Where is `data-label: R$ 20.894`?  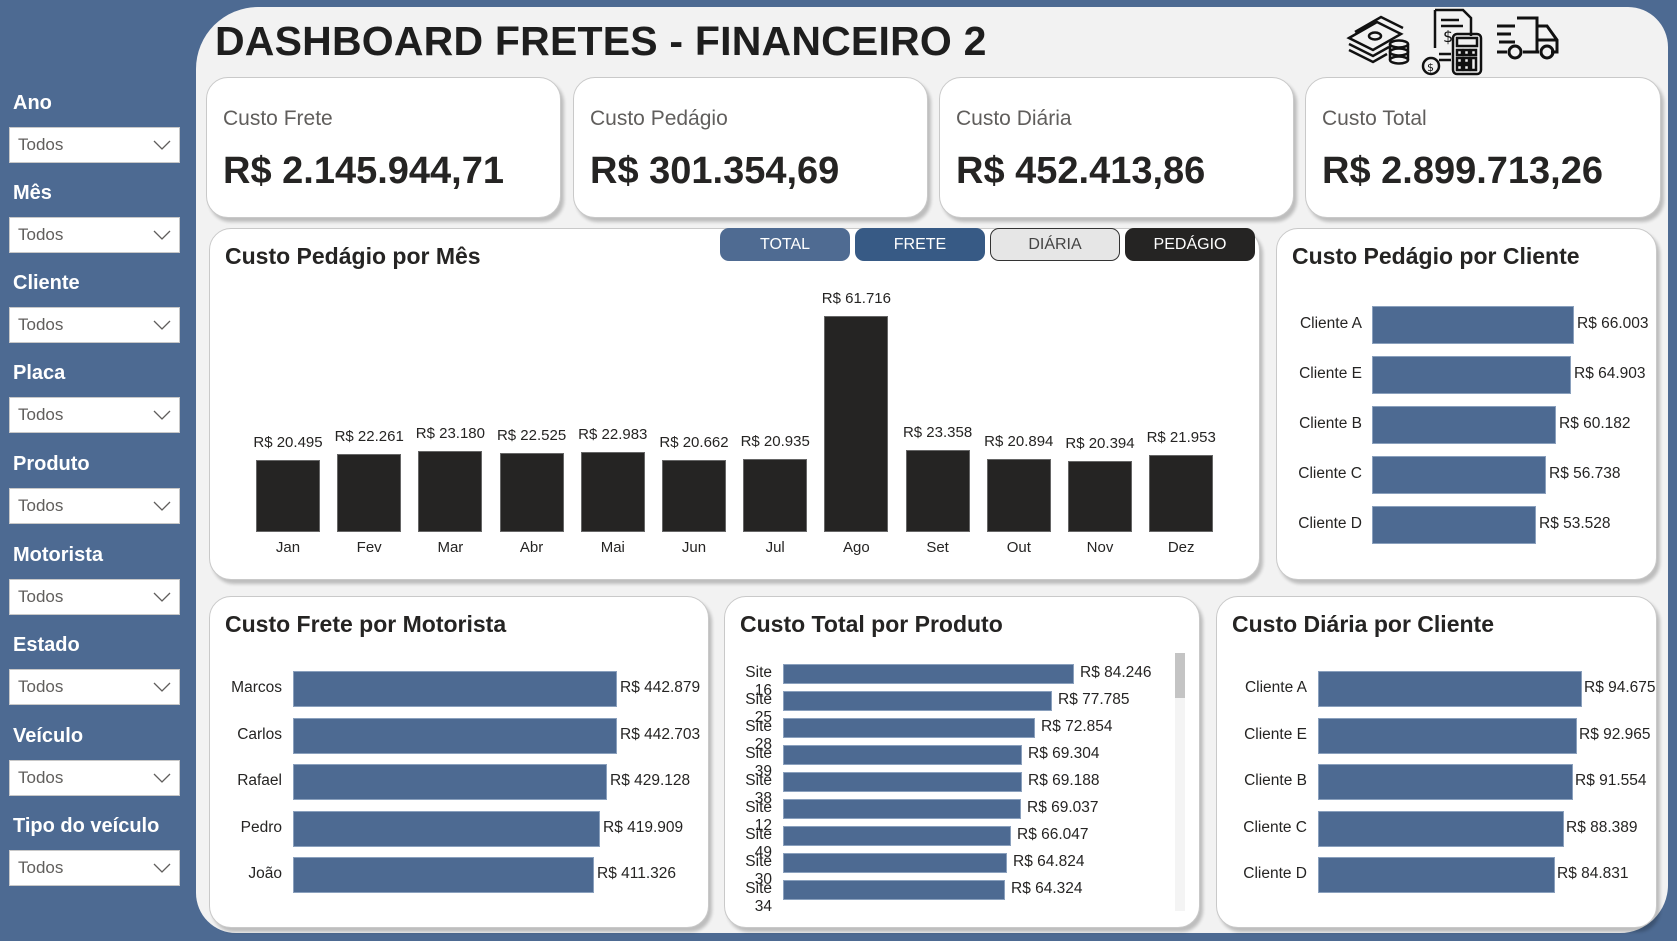
data-label: R$ 20.894 is located at coordinates (1019, 441).